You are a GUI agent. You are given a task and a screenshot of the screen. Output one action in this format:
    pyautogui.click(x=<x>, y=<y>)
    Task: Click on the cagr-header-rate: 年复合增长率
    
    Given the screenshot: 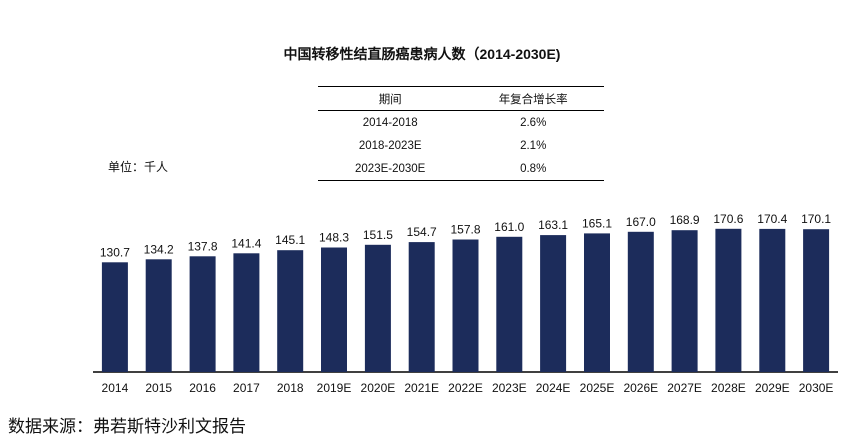 What is the action you would take?
    pyautogui.click(x=533, y=99)
    